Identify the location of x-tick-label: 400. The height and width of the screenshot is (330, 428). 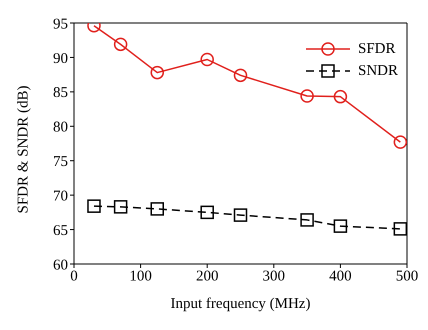
(340, 276).